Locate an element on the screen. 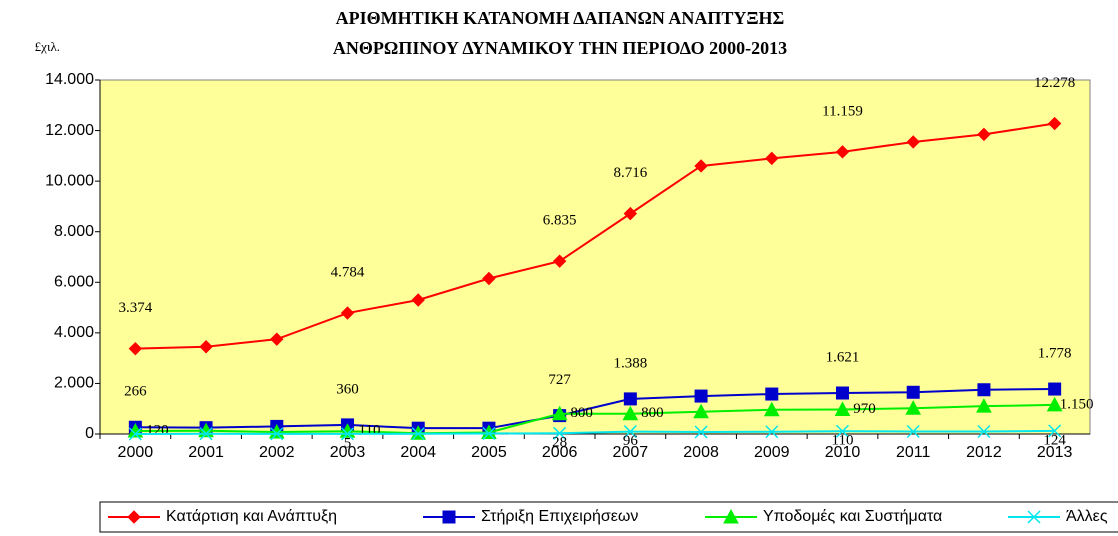 The image size is (1118, 536). data-label: 6.835 is located at coordinates (560, 221).